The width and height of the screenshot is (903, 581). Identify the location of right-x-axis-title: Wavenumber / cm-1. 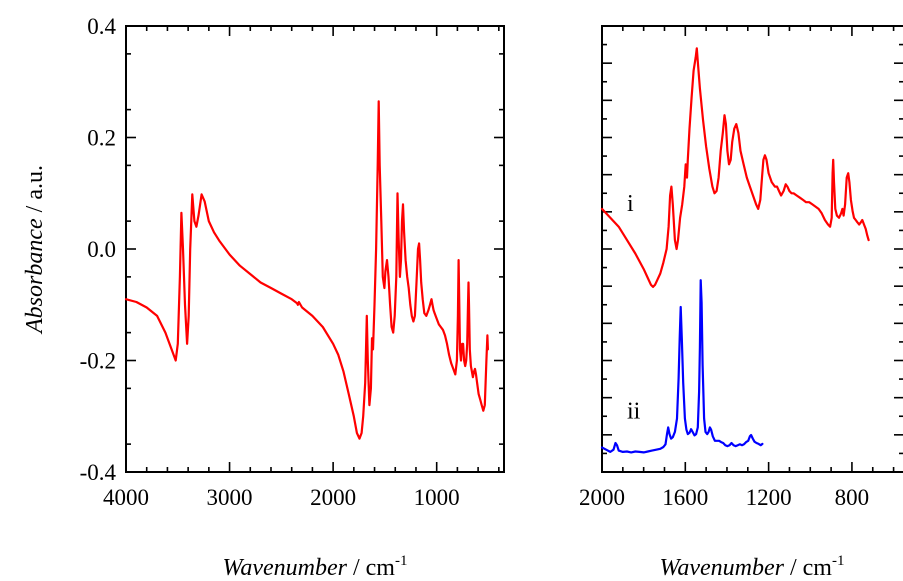
(752, 567).